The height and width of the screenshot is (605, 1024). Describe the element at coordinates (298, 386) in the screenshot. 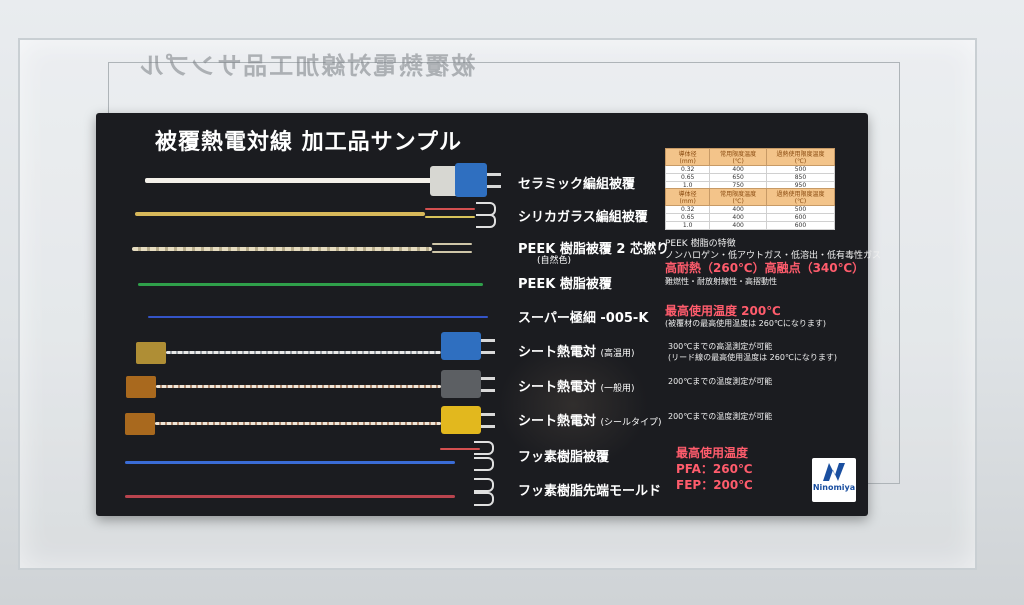

I see `sheet-general-lead` at that location.